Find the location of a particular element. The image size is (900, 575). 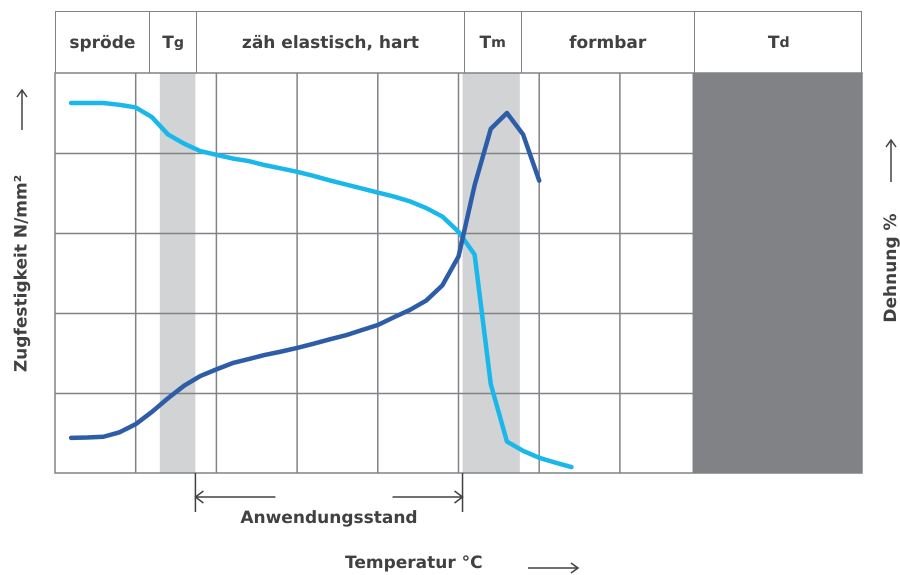

x-axis-title: Temperatur °C is located at coordinates (414, 563).